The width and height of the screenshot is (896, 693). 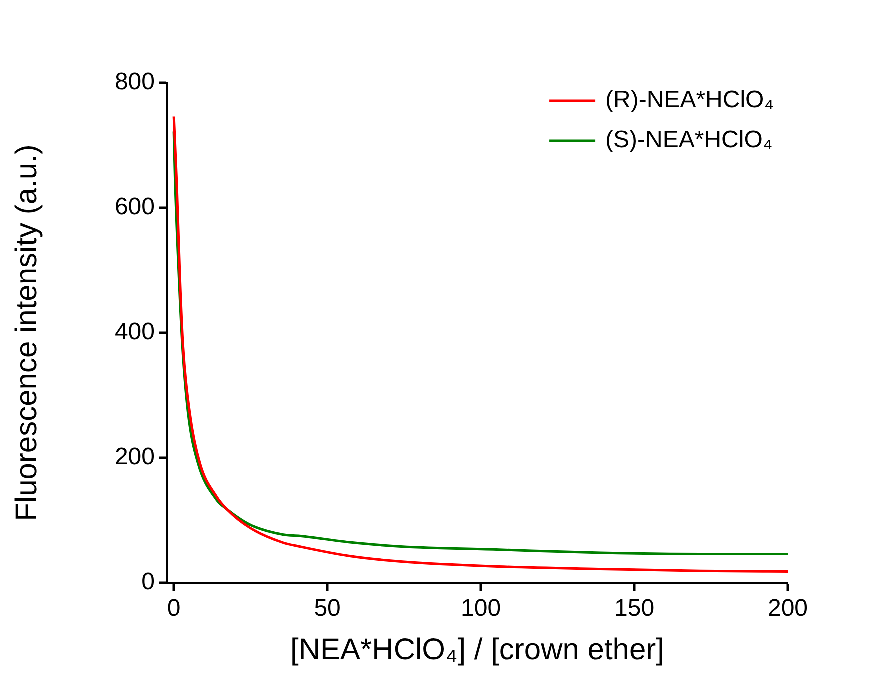 What do you see at coordinates (134, 207) in the screenshot?
I see `y-tick-label: 600` at bounding box center [134, 207].